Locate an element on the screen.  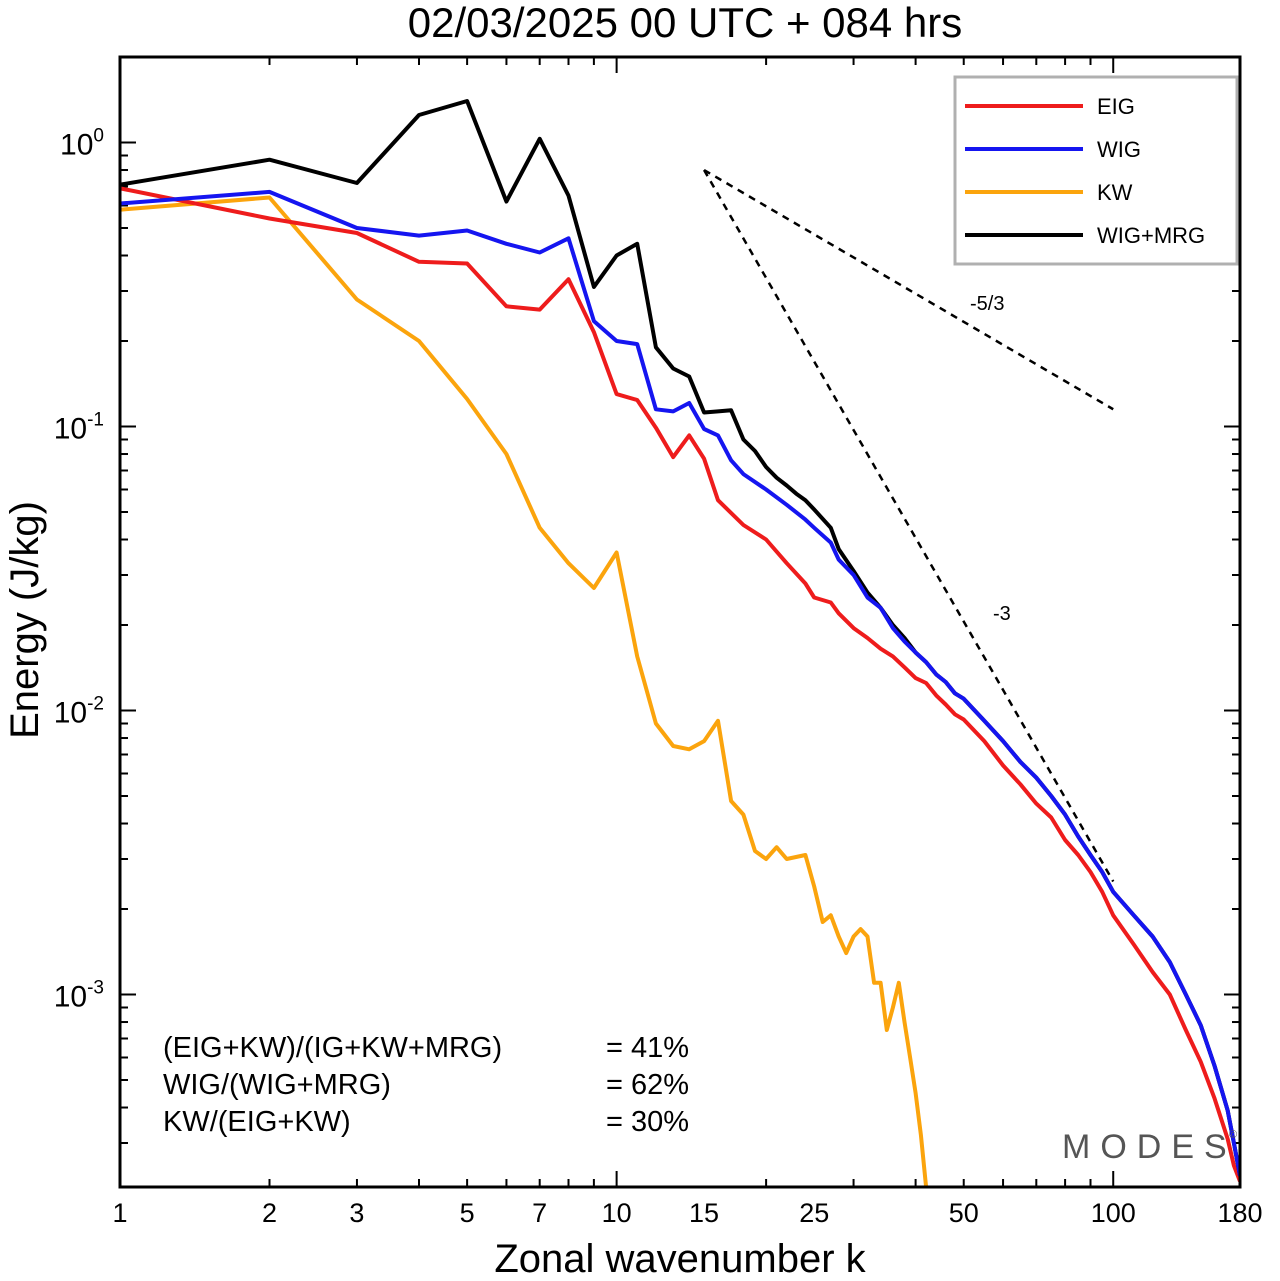
y-tick-exponent: -1 is located at coordinates (95, 419).